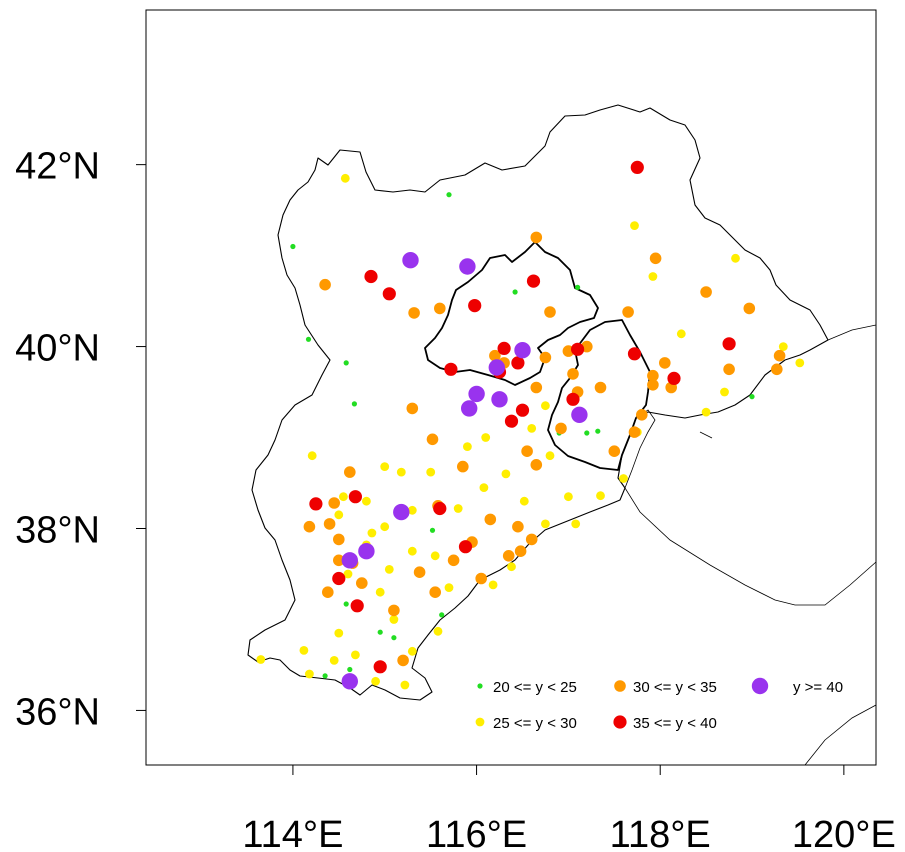  What do you see at coordinates (706, 435) in the screenshot?
I see `coastline-island` at bounding box center [706, 435].